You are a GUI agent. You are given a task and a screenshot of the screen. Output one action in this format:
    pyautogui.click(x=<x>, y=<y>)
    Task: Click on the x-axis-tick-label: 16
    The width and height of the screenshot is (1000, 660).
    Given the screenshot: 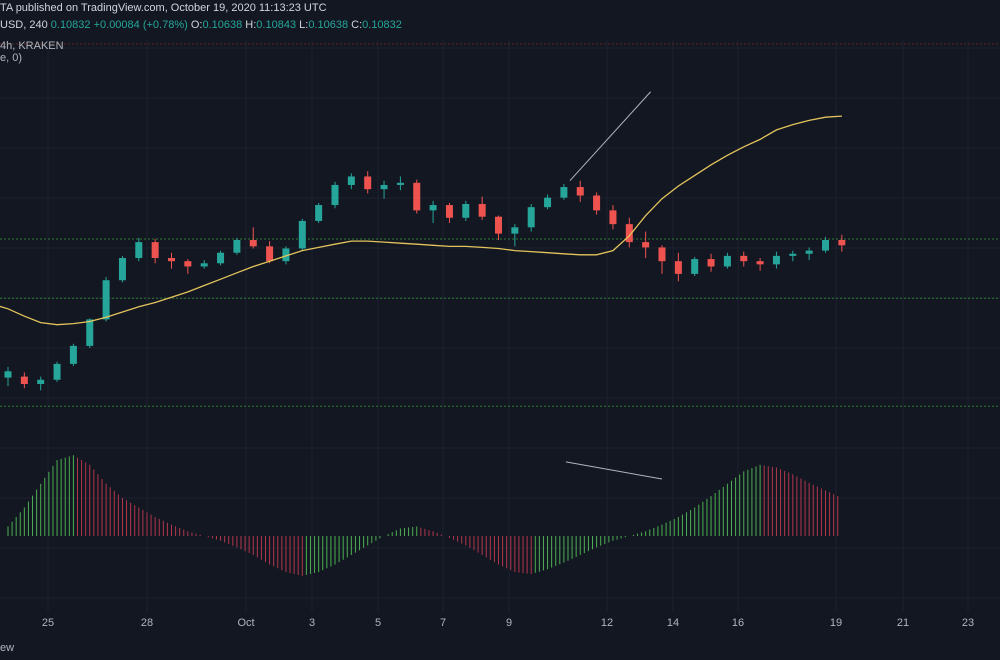 What is the action you would take?
    pyautogui.click(x=738, y=623)
    